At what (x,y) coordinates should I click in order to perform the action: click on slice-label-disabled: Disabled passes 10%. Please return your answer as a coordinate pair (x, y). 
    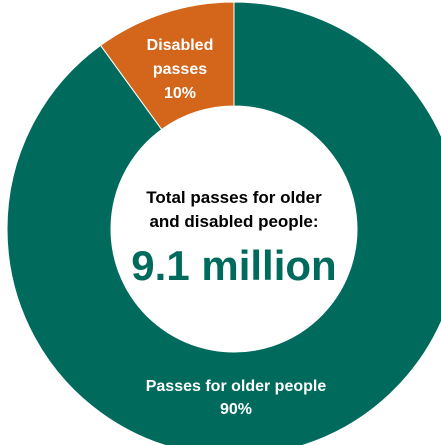
    Looking at the image, I should click on (180, 69).